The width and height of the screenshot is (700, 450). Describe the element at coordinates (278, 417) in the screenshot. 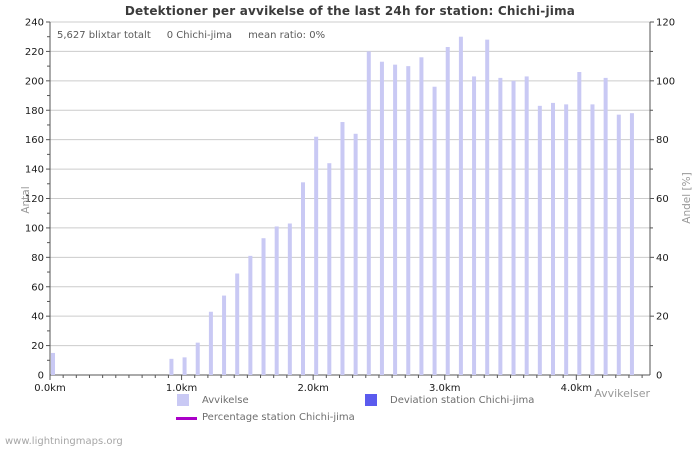

I see `legend-label-percentage: Percentage station Chichi-jima` at that location.